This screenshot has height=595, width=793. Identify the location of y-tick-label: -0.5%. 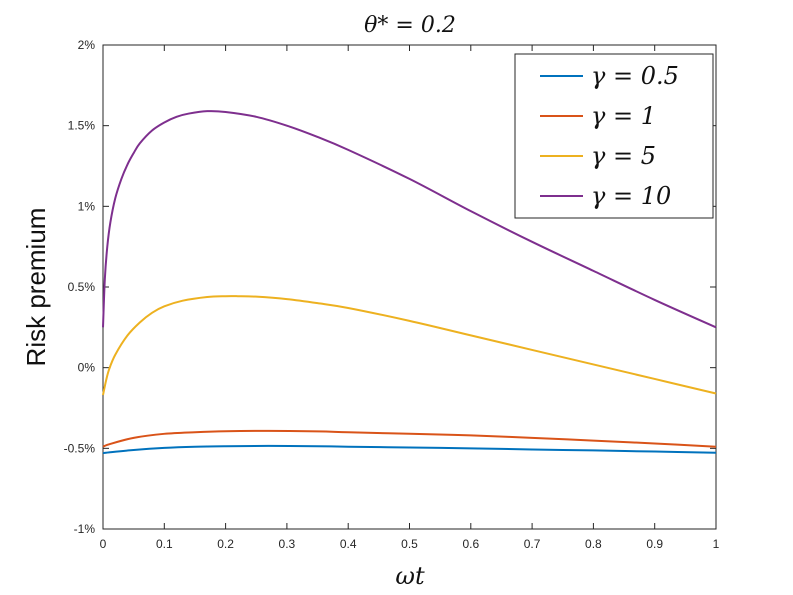
(80, 448).